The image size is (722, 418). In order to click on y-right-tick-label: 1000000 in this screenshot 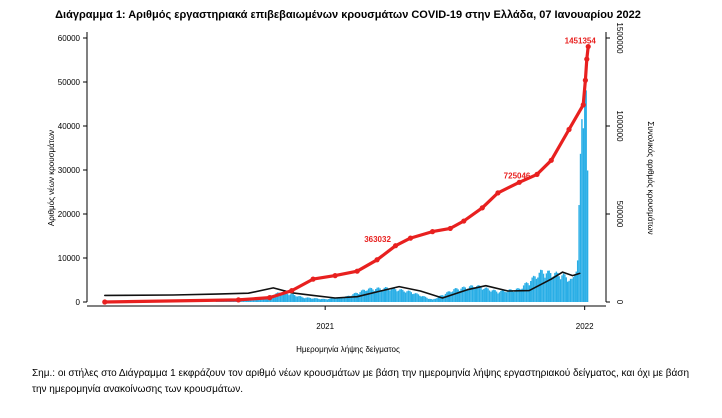, I will do `click(619, 126)`.